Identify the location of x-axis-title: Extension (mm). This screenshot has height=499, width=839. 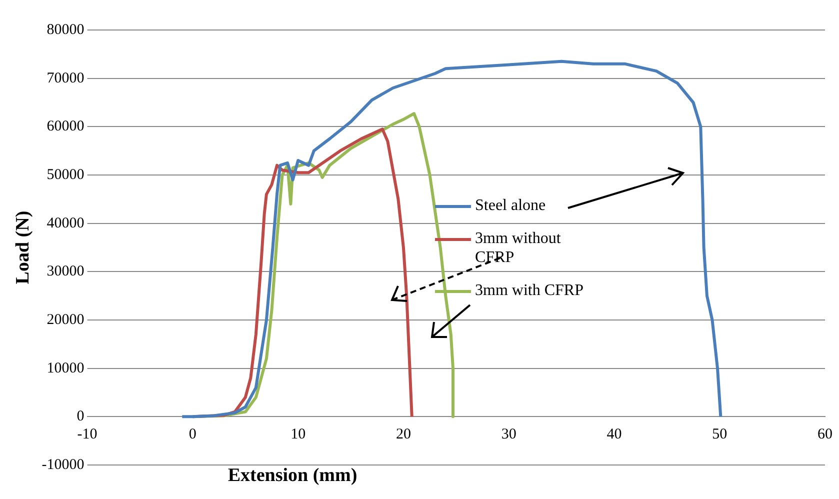
(293, 475).